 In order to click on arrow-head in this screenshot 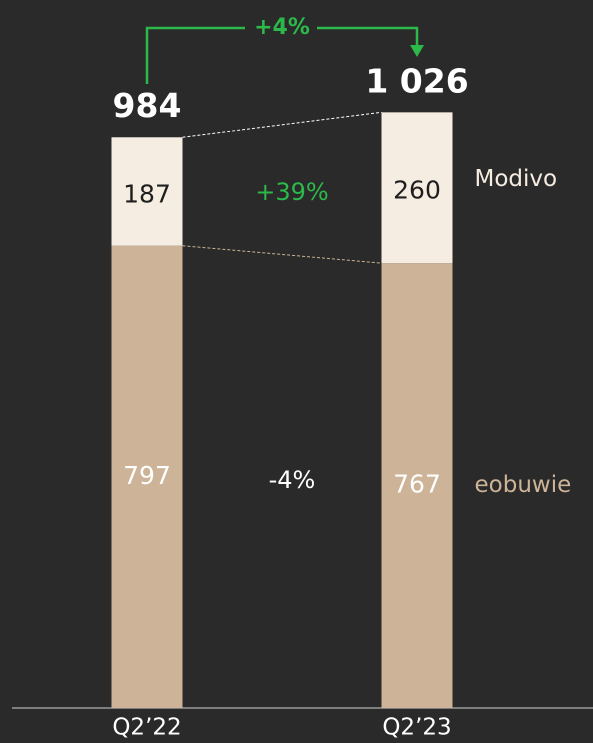, I will do `click(417, 51)`.